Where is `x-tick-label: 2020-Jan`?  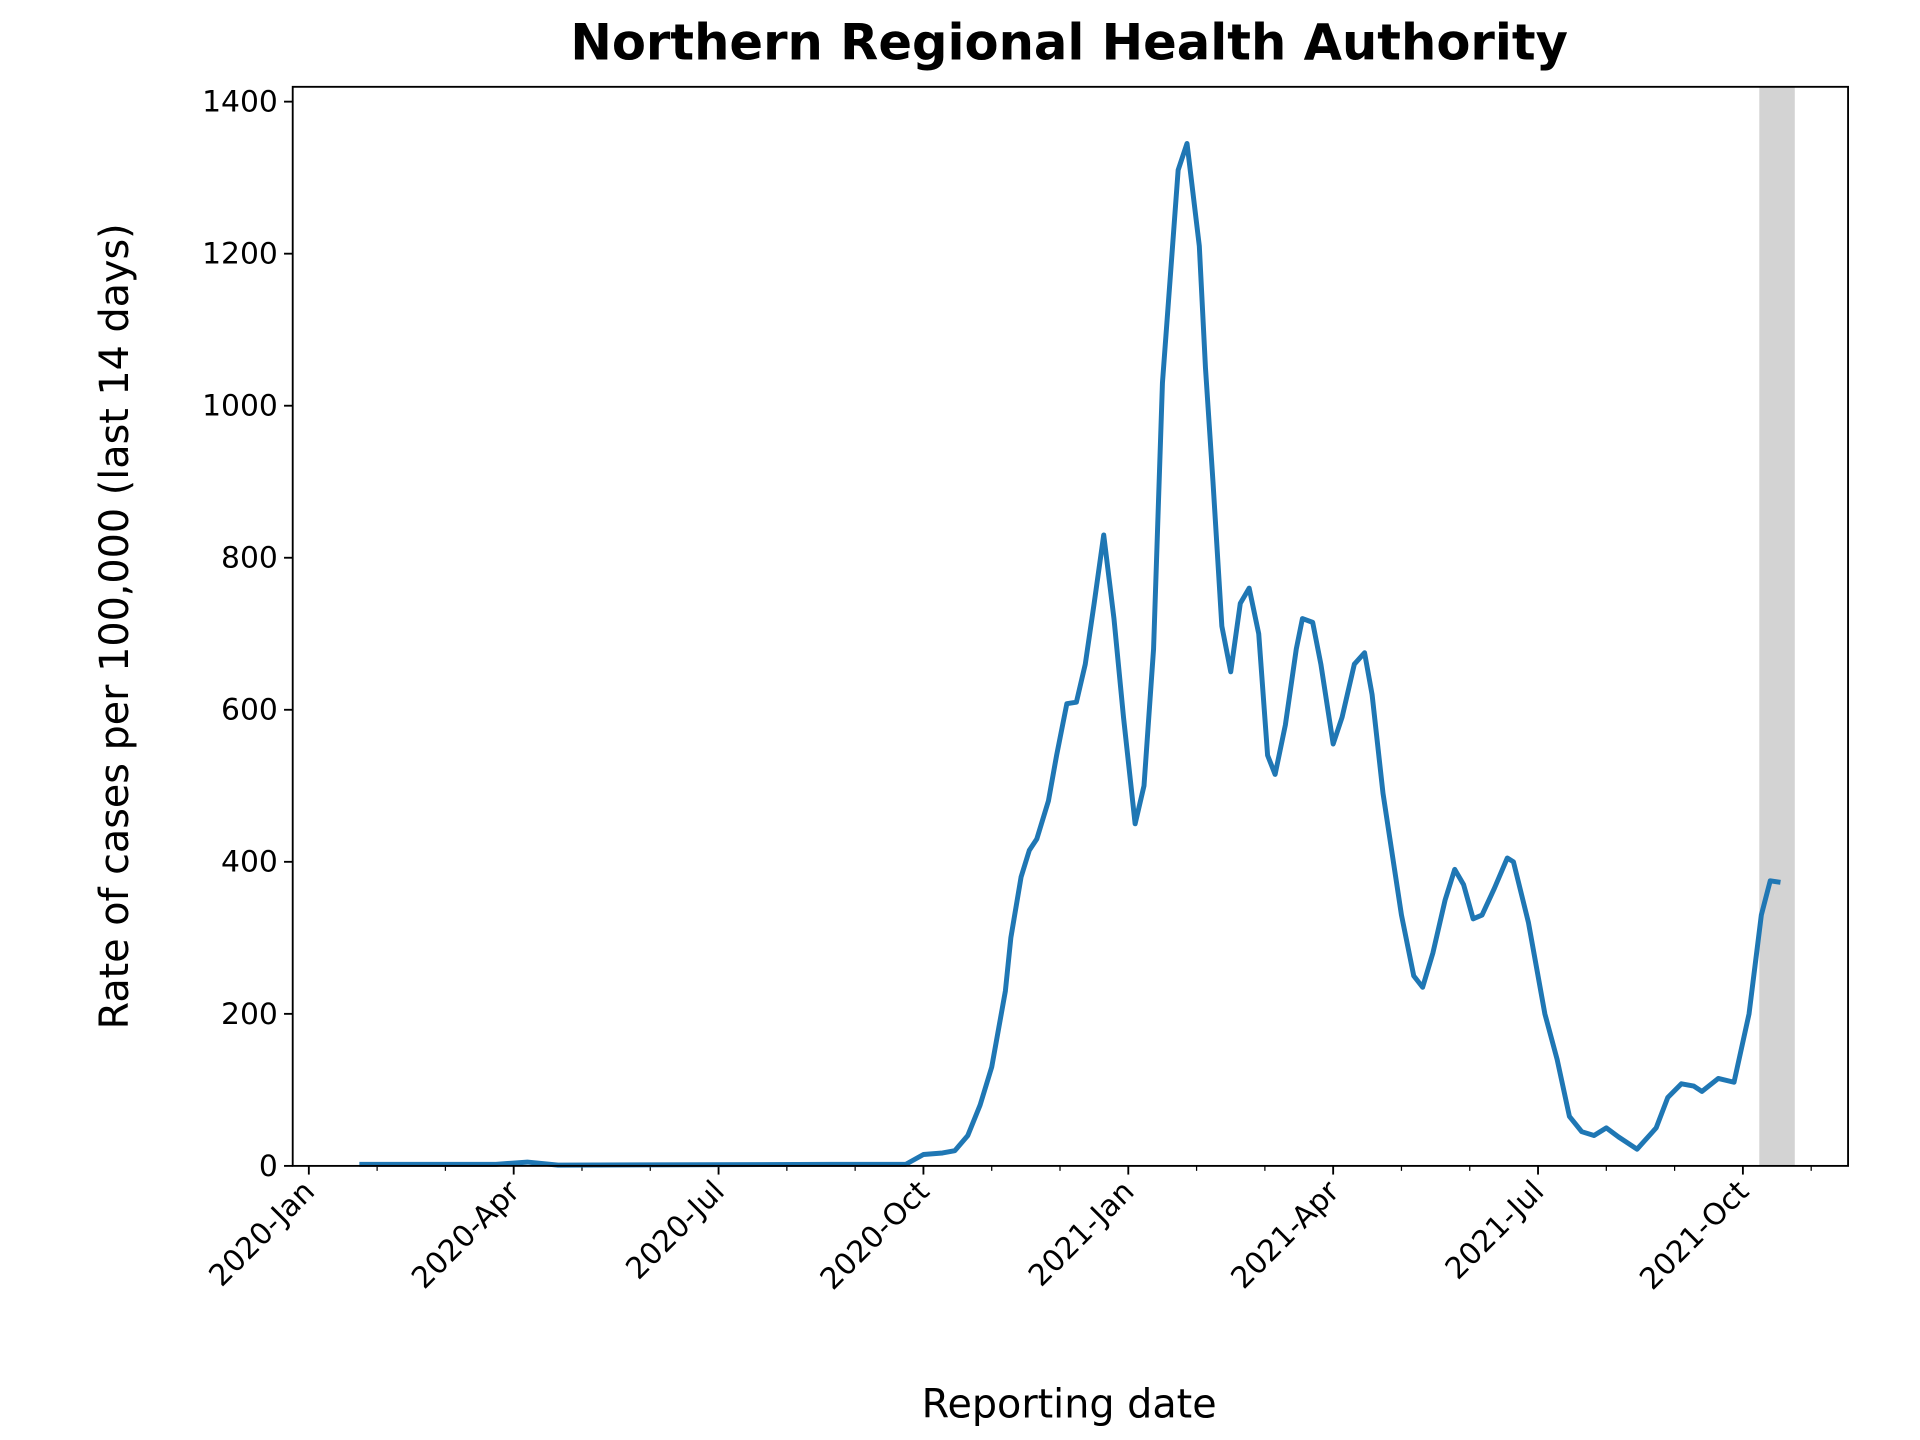 x-tick-label: 2020-Jan is located at coordinates (261, 1233).